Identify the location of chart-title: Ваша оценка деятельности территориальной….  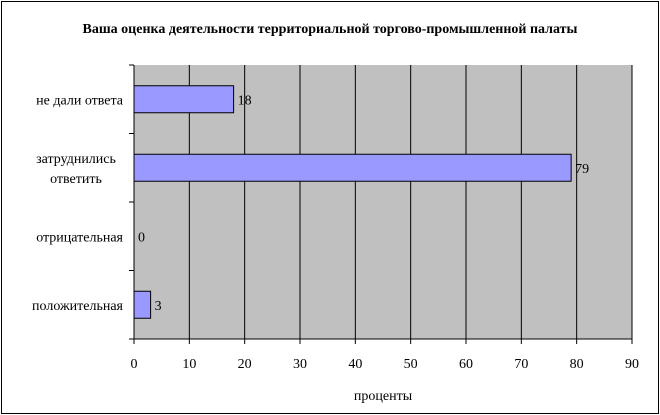
(330, 29).